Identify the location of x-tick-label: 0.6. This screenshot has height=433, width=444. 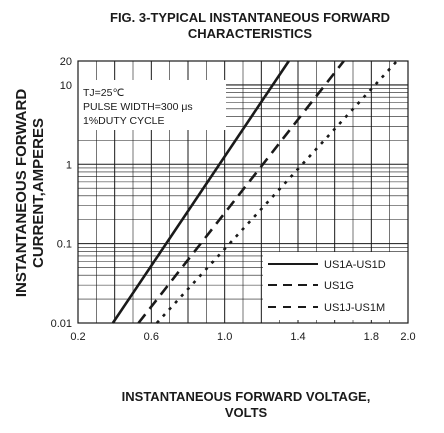
(151, 337).